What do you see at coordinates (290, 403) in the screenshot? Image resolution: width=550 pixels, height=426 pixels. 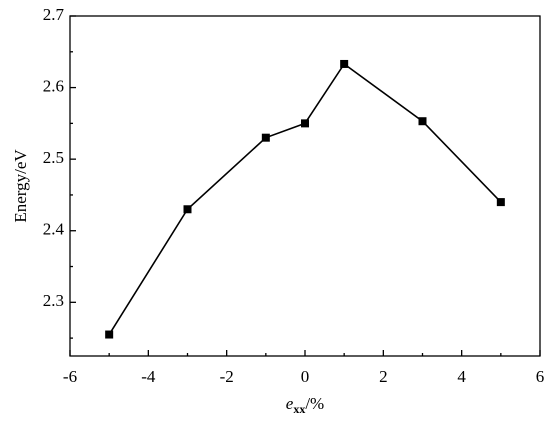 I see `x-label-symbol: e` at bounding box center [290, 403].